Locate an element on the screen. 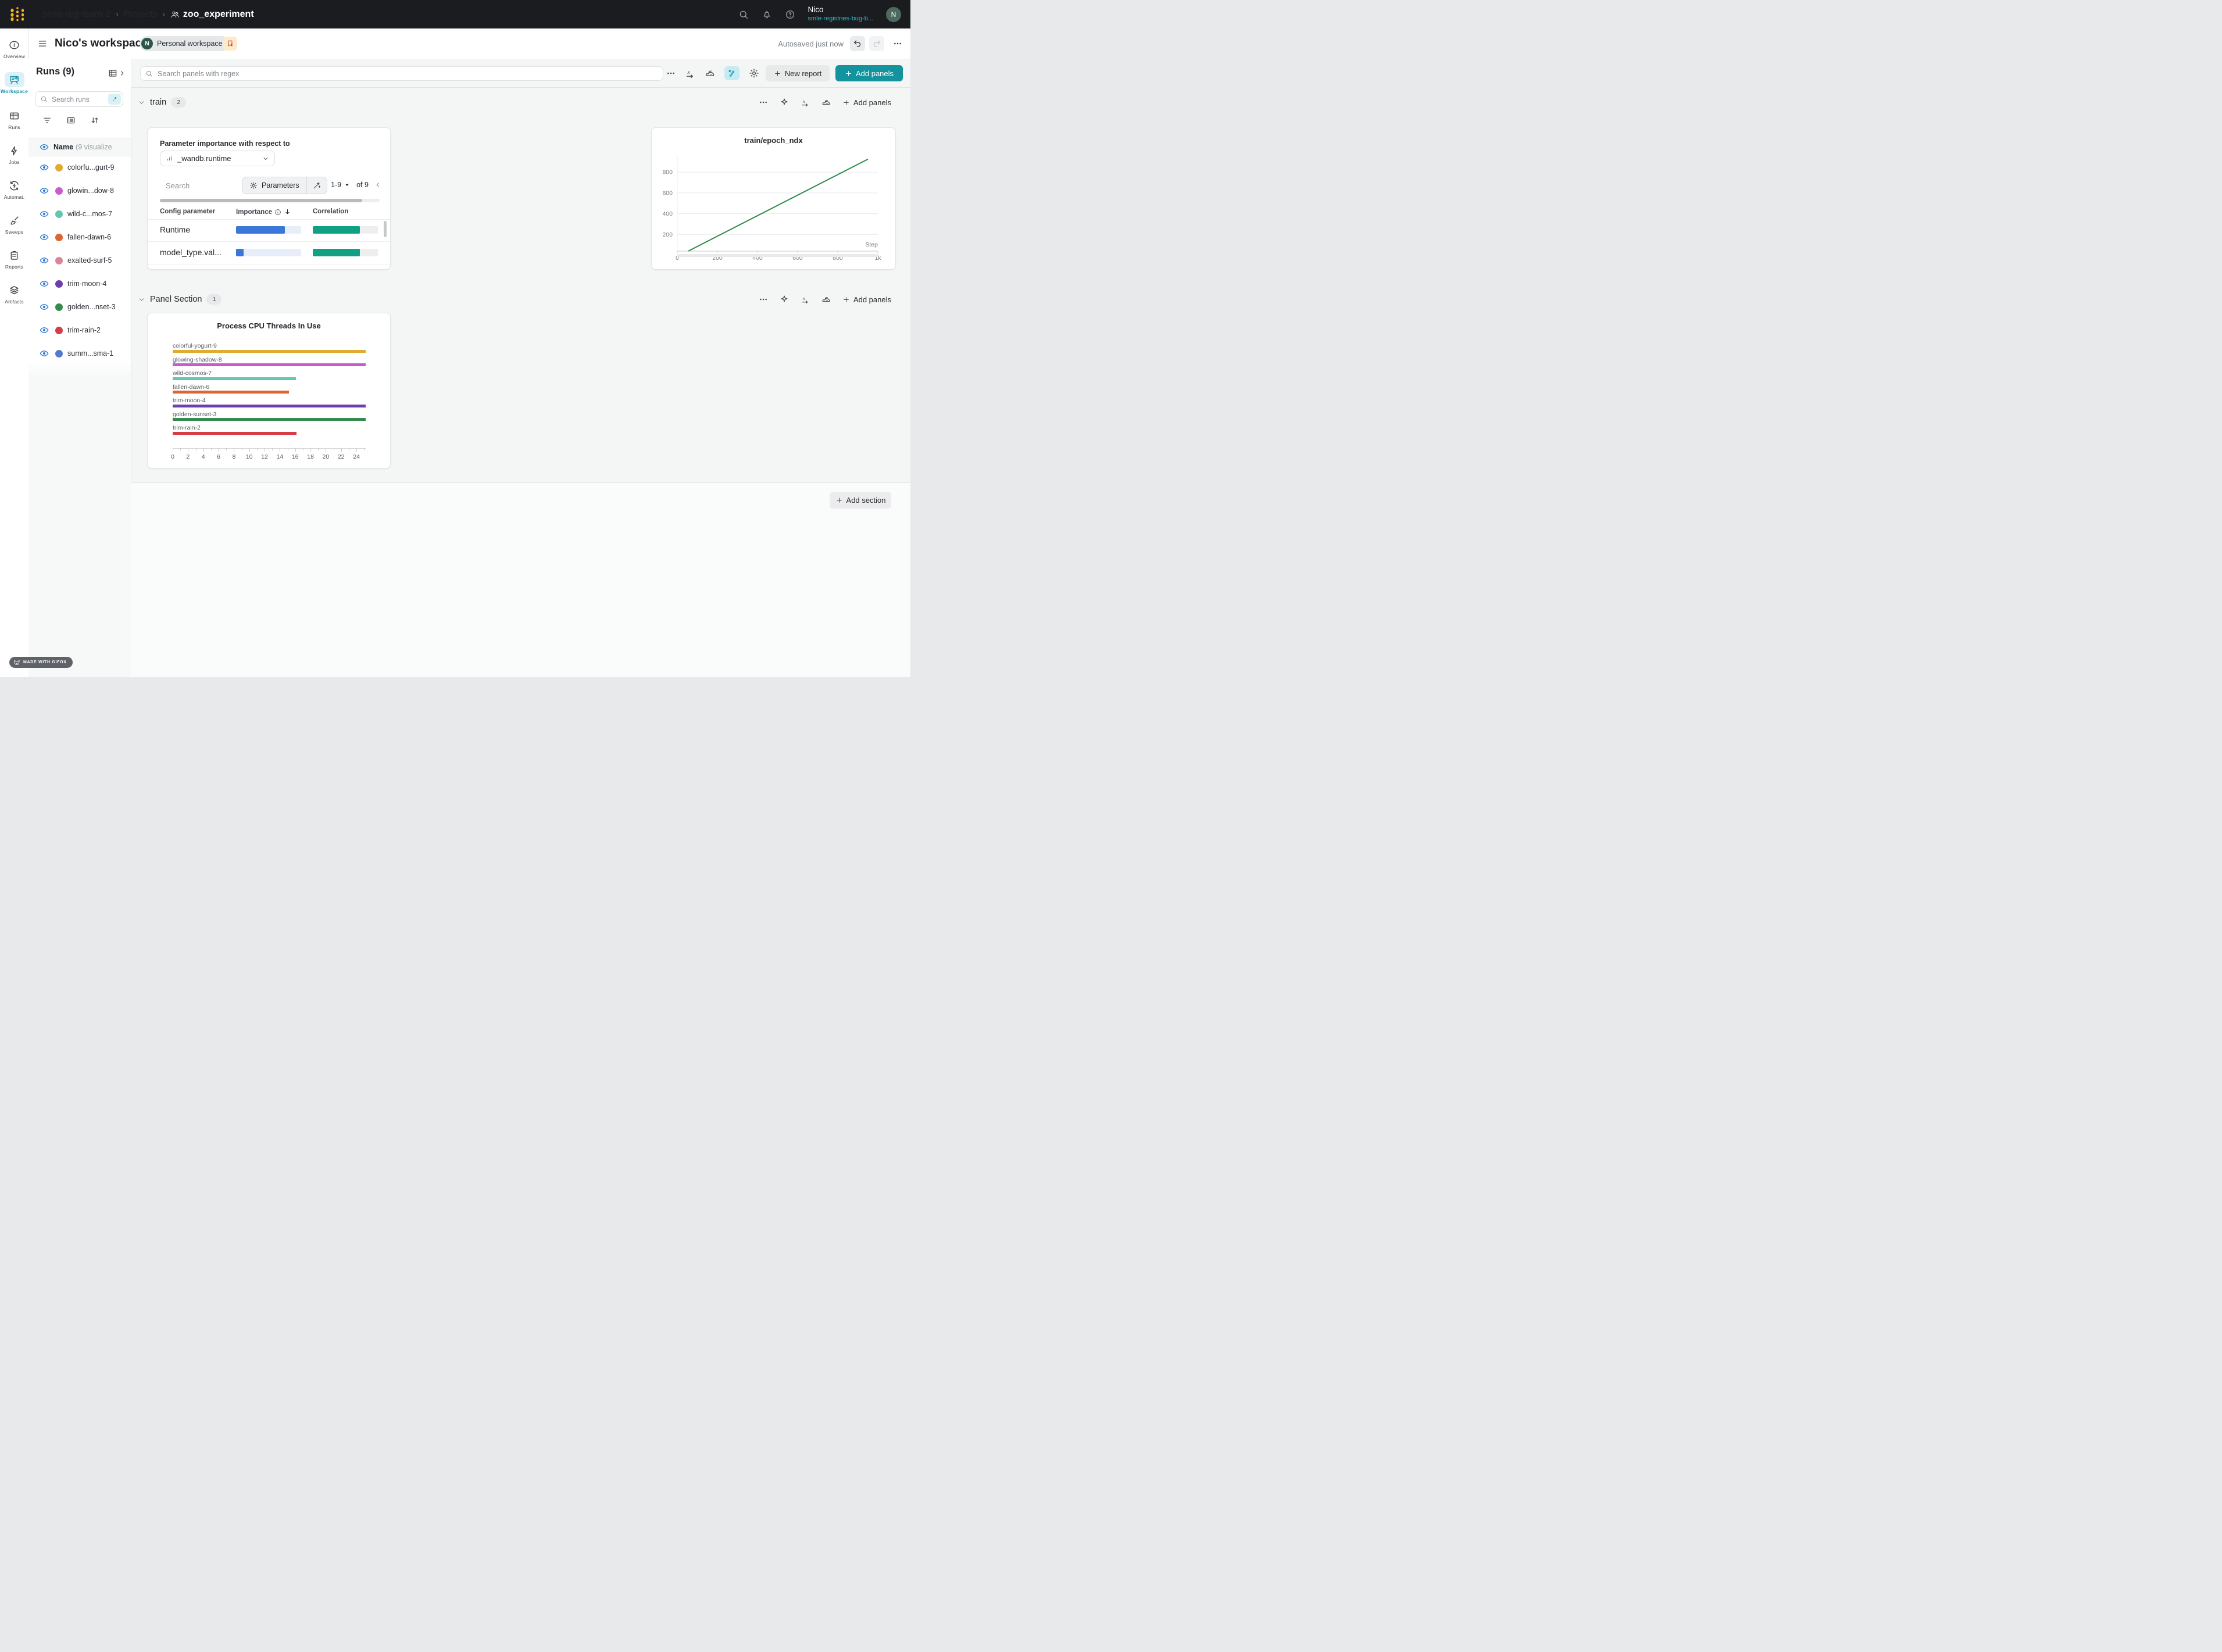 This screenshot has height=1652, width=2222. collapse-columns-icon is located at coordinates (378, 185).